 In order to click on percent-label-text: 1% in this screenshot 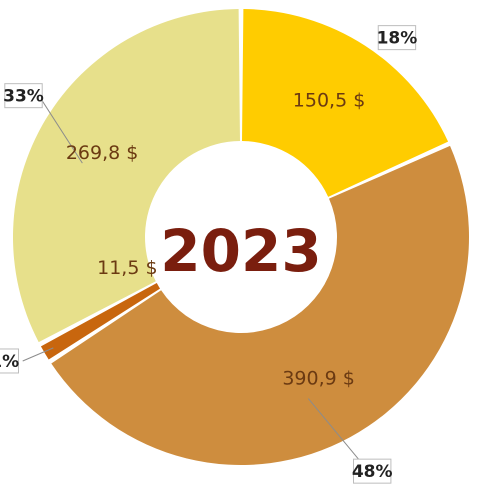, I will do `click(9, 362)`.